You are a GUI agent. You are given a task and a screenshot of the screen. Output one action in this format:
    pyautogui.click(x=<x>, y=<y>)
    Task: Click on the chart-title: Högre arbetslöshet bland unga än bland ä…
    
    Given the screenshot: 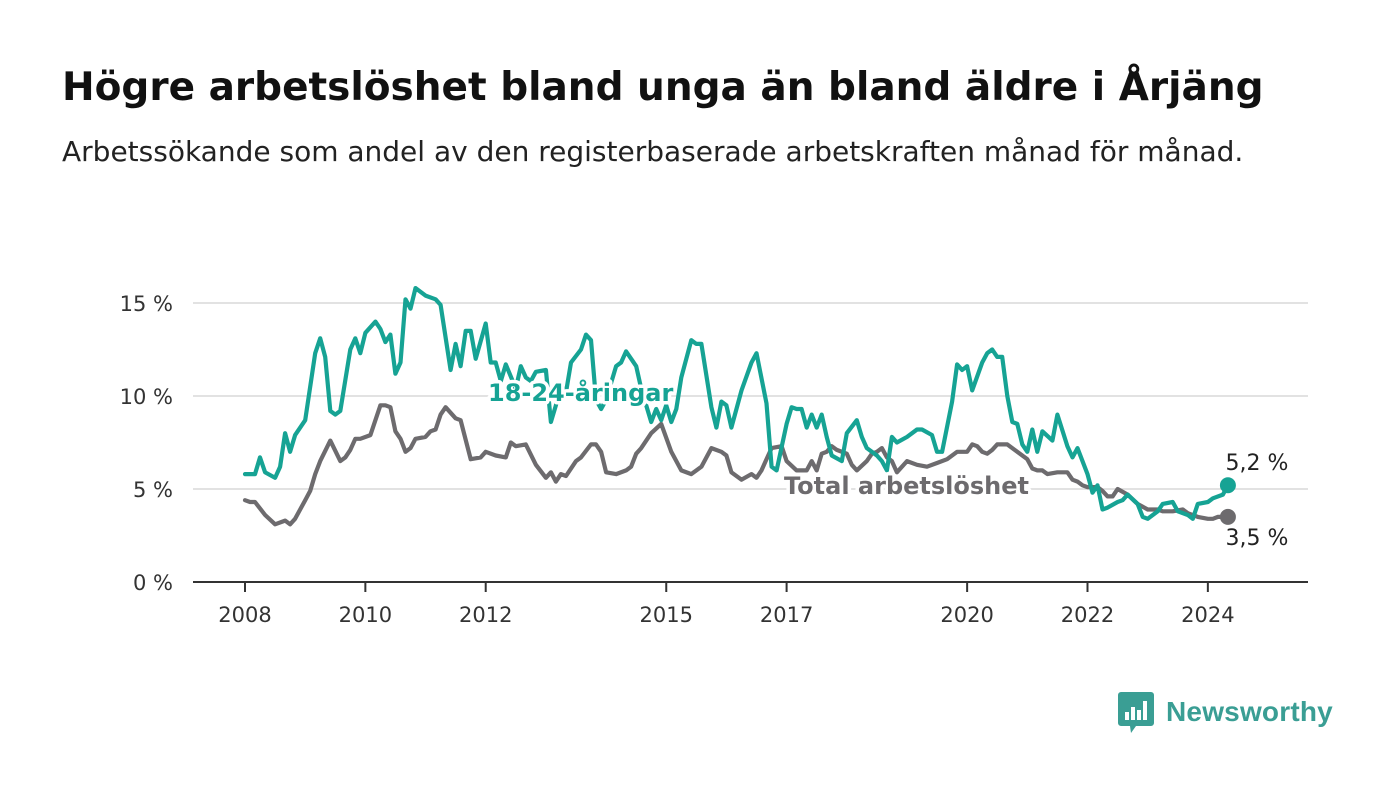 What is the action you would take?
    pyautogui.click(x=663, y=87)
    